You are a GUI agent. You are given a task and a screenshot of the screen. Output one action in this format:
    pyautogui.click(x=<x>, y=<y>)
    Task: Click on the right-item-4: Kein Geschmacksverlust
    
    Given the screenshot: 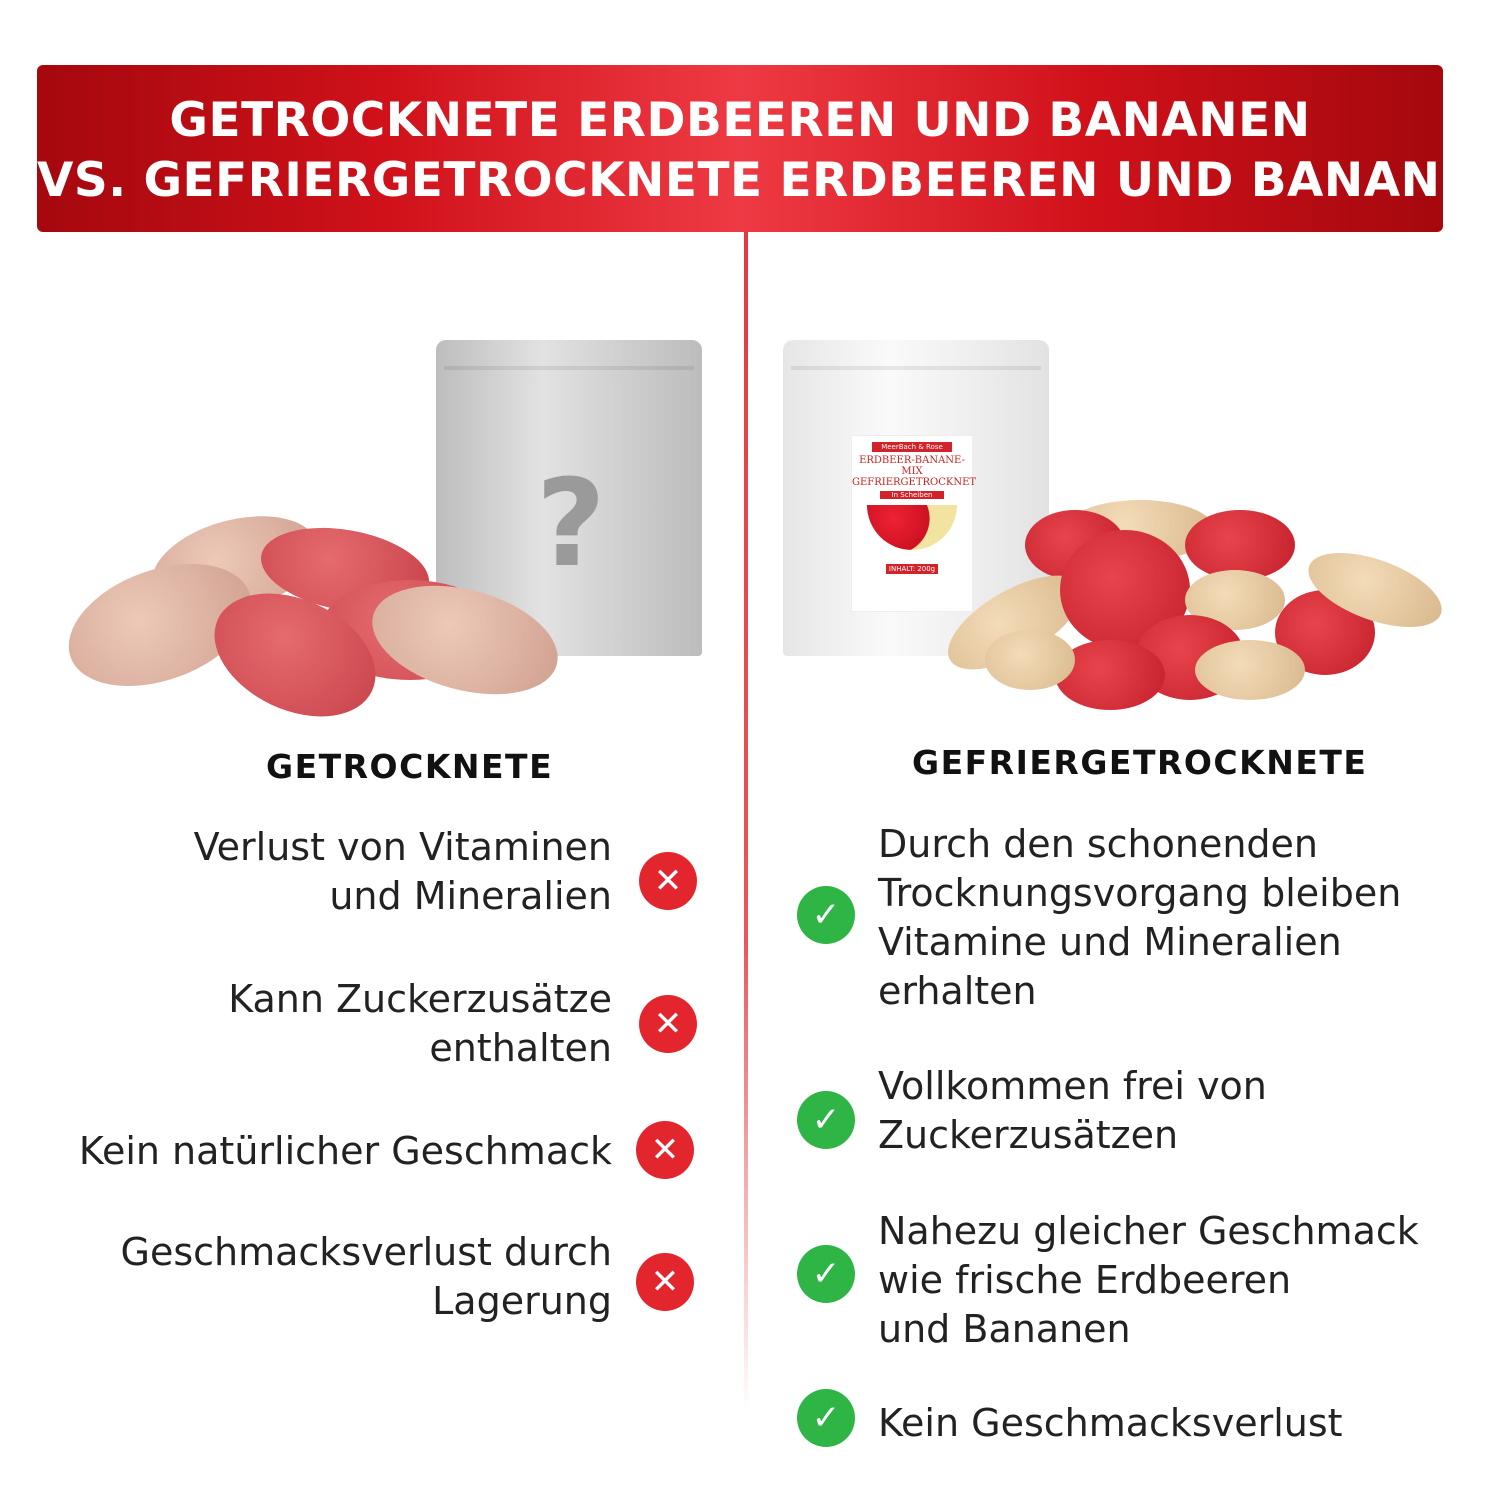 What is the action you would take?
    pyautogui.click(x=1110, y=1423)
    